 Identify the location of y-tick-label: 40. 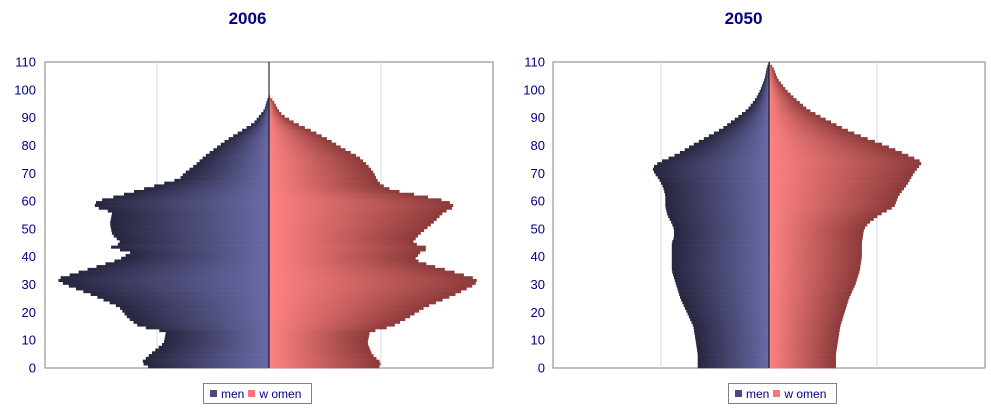
(29, 256).